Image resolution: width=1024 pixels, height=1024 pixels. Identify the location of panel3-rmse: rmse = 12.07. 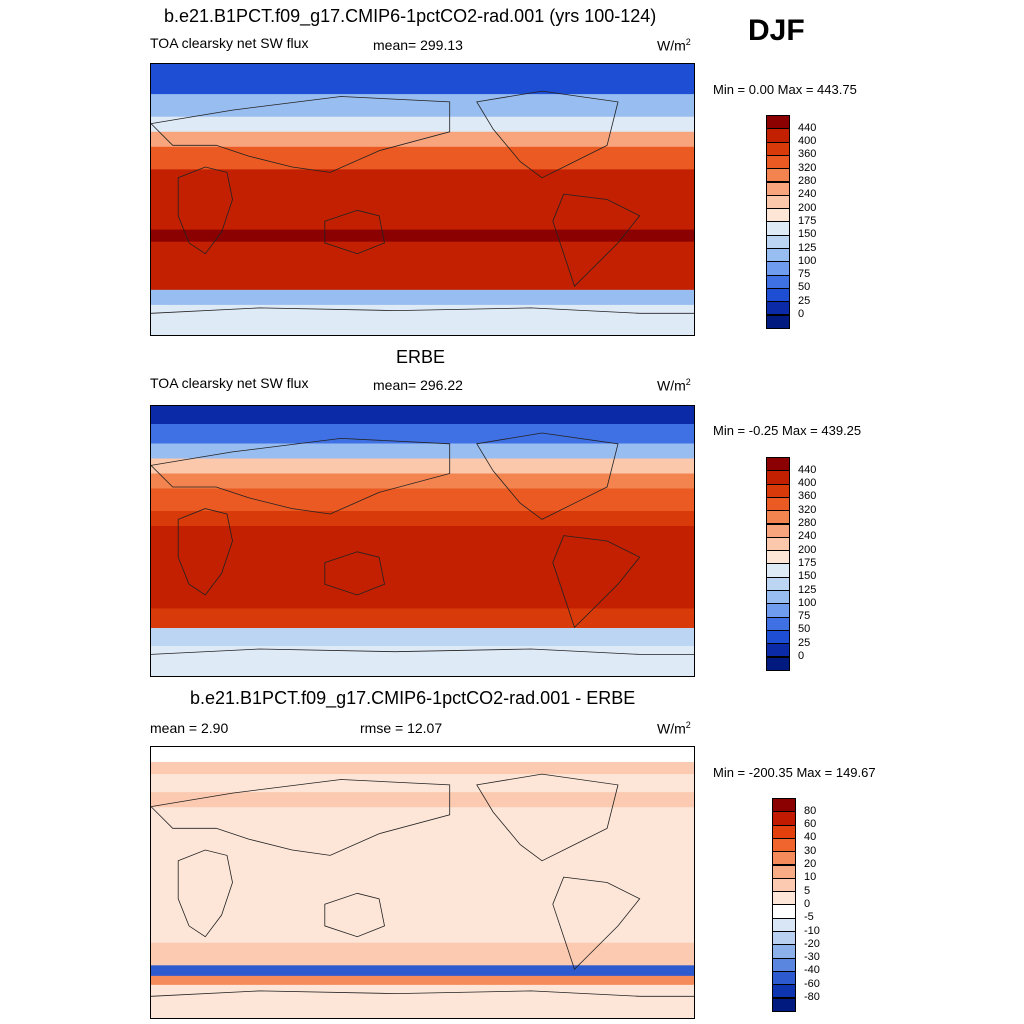
(401, 728).